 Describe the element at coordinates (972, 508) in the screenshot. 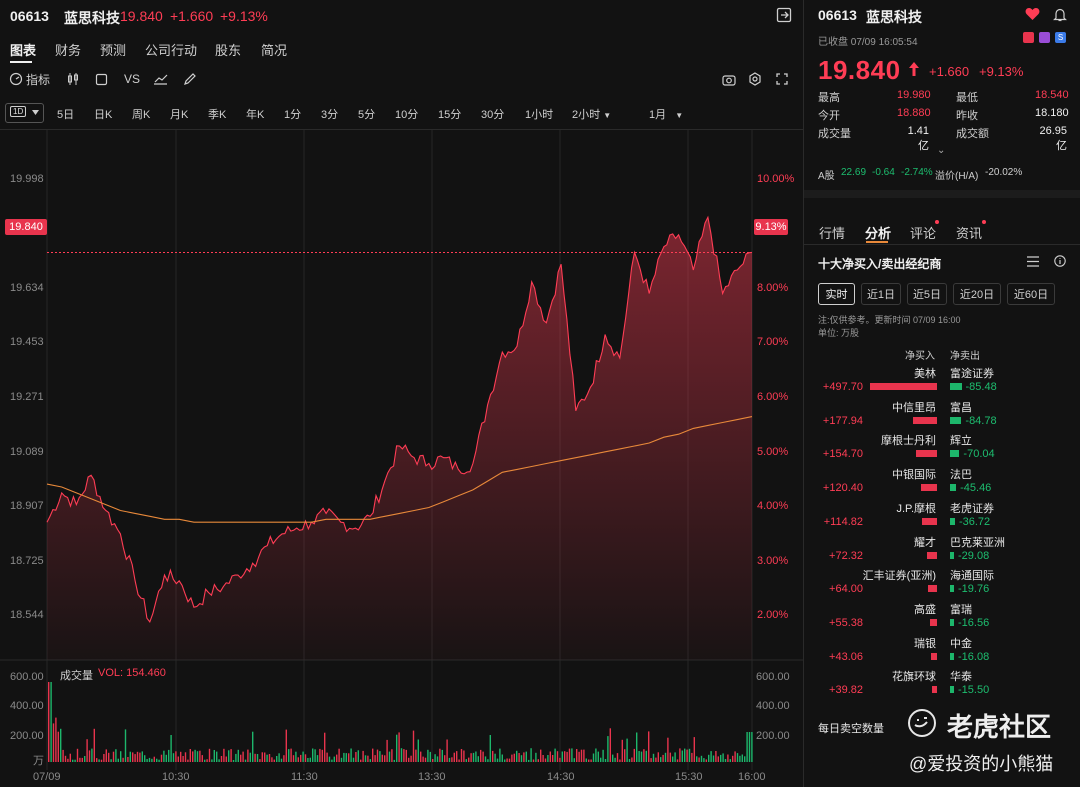

I see `broker-sell-name: 老虎证券` at that location.